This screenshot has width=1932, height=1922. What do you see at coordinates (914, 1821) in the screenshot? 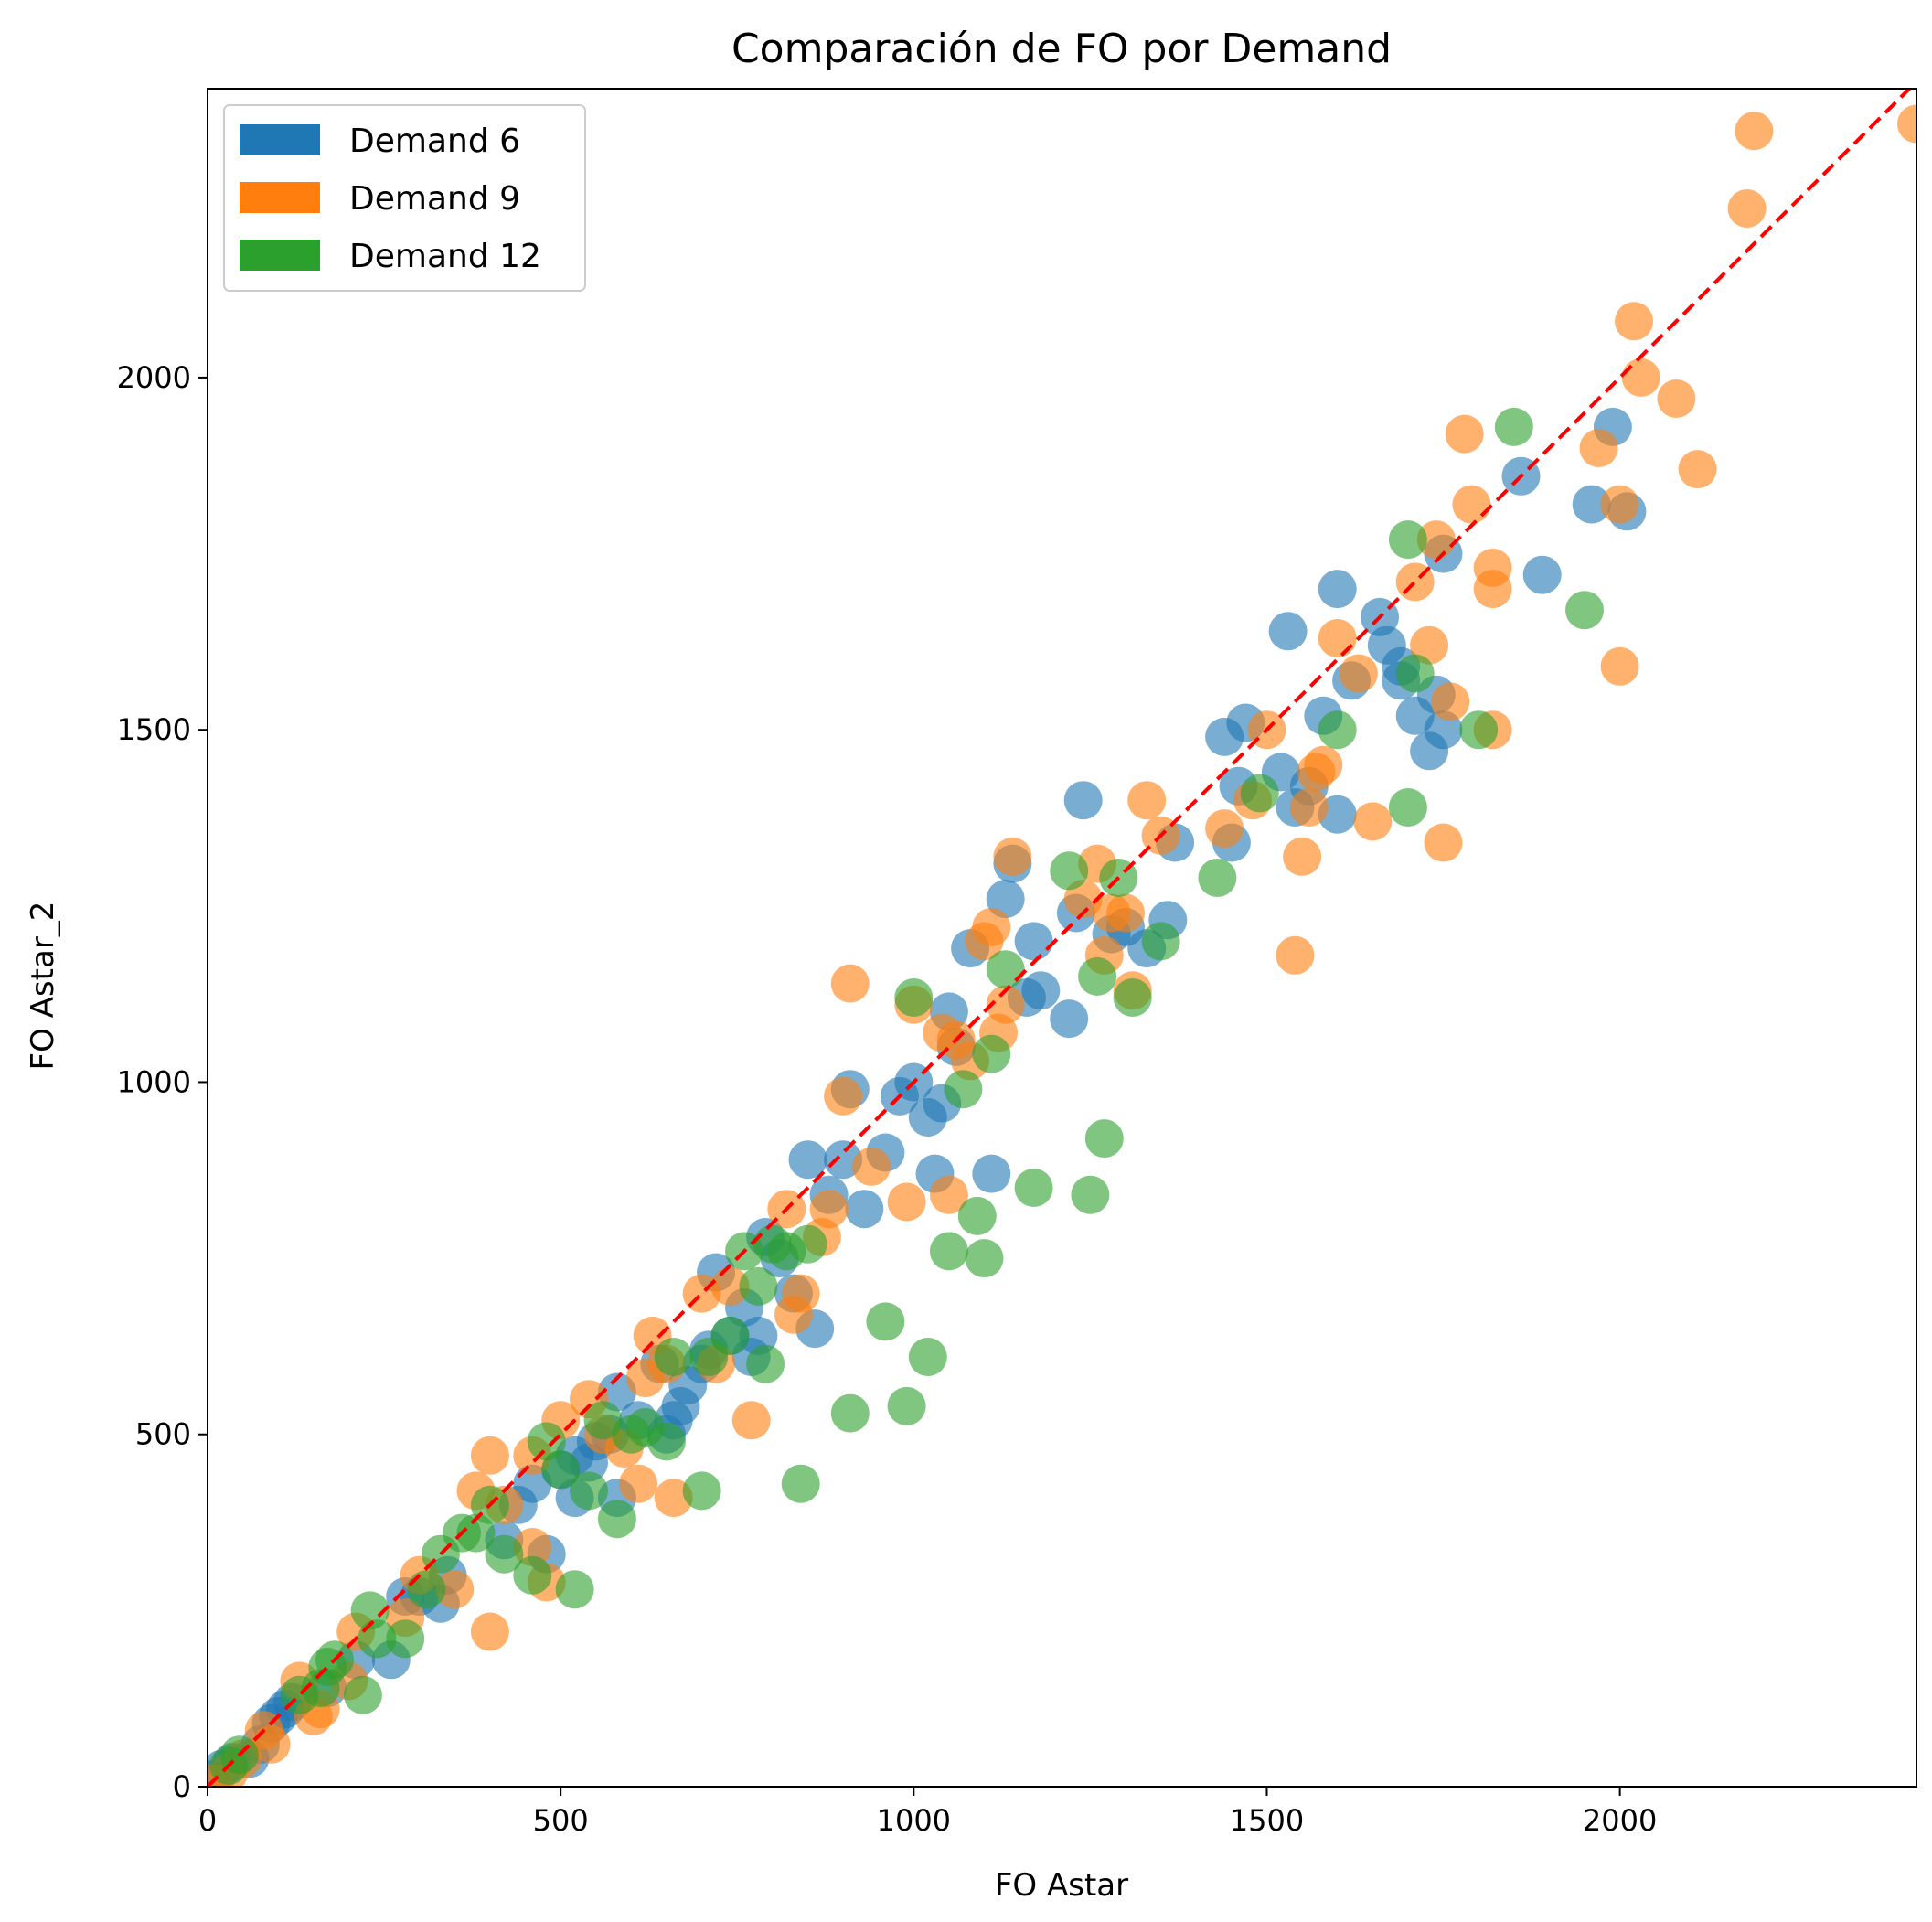
I see `x-tick-label: 1000` at bounding box center [914, 1821].